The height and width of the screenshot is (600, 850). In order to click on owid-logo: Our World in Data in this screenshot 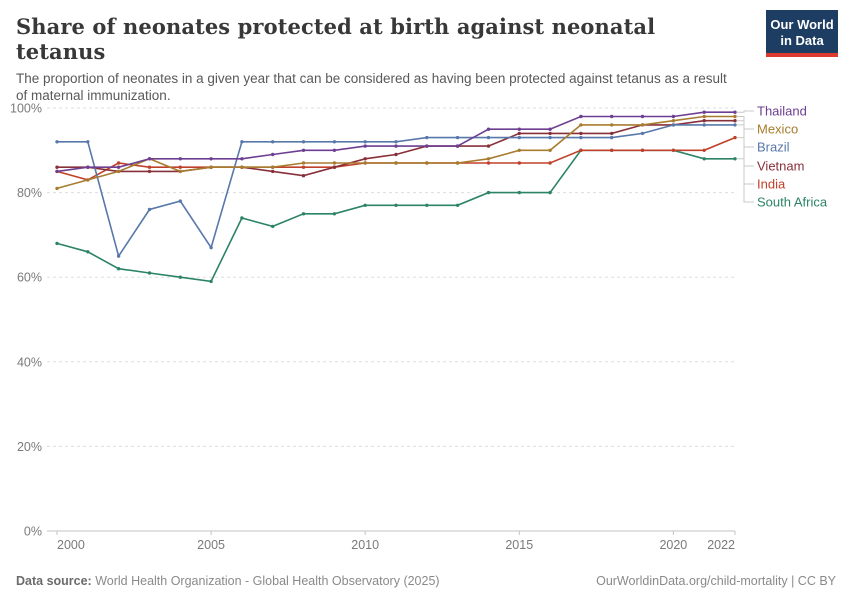, I will do `click(802, 34)`.